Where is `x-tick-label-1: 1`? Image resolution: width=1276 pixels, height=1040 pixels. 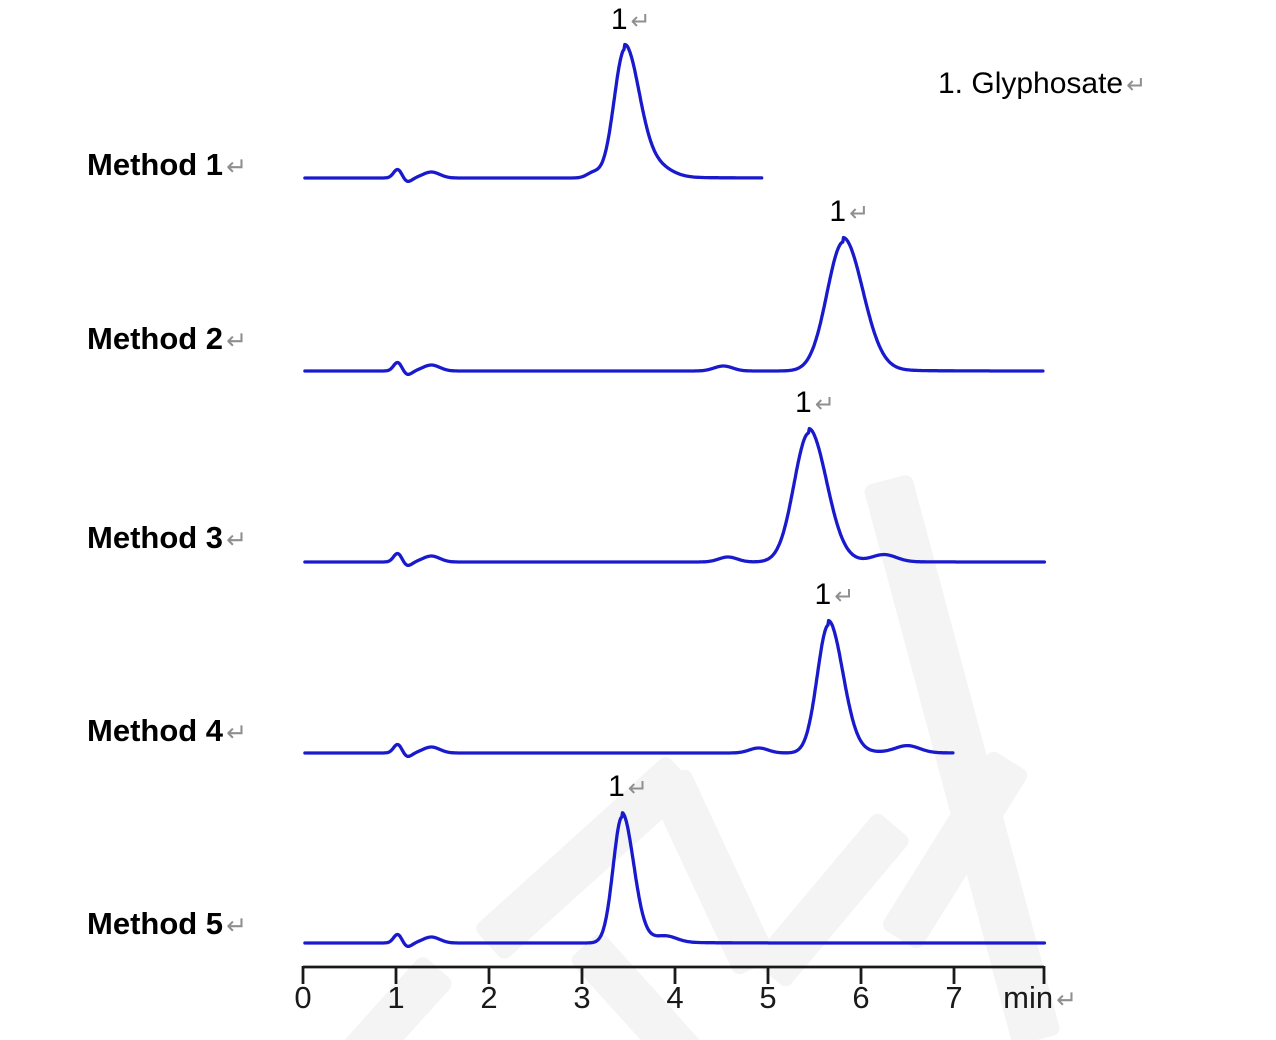 x-tick-label-1: 1 is located at coordinates (396, 997).